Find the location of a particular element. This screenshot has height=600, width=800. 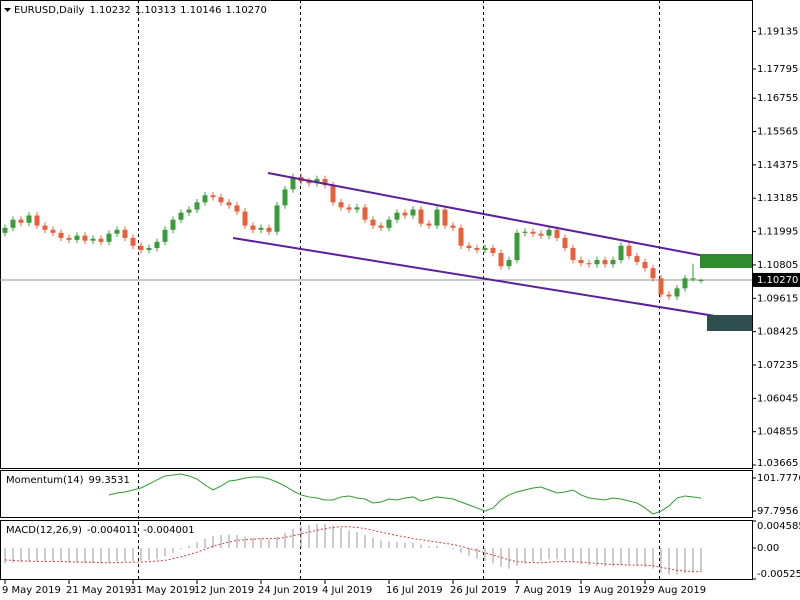

macd-panel is located at coordinates (376, 550).